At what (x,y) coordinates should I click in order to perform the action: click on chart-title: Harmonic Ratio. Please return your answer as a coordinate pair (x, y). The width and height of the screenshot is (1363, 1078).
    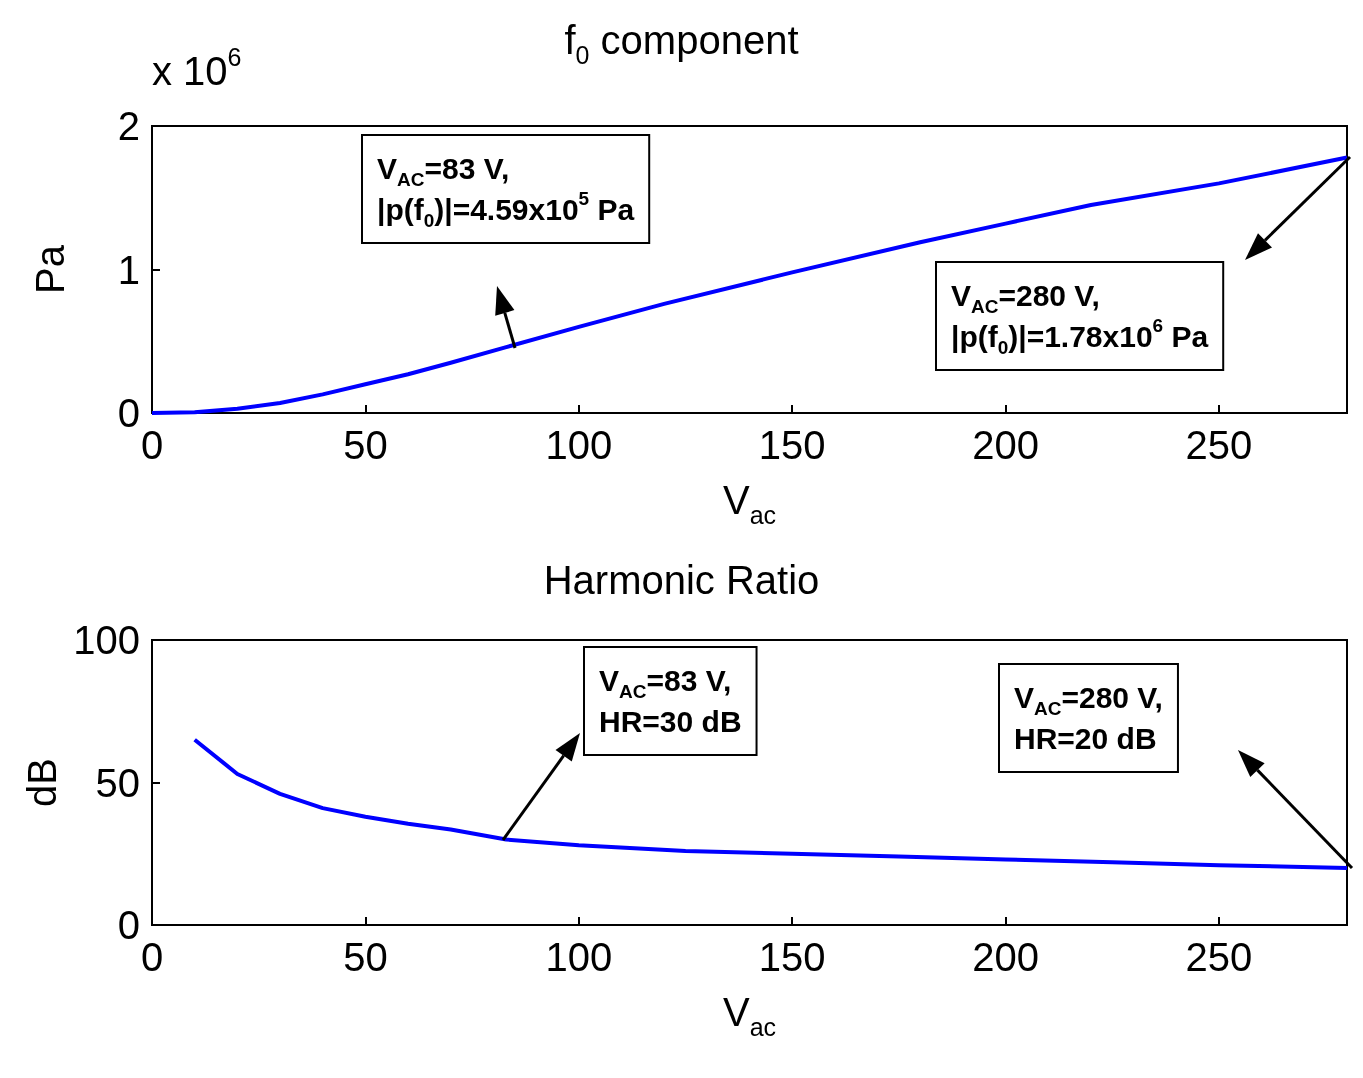
    Looking at the image, I should click on (681, 580).